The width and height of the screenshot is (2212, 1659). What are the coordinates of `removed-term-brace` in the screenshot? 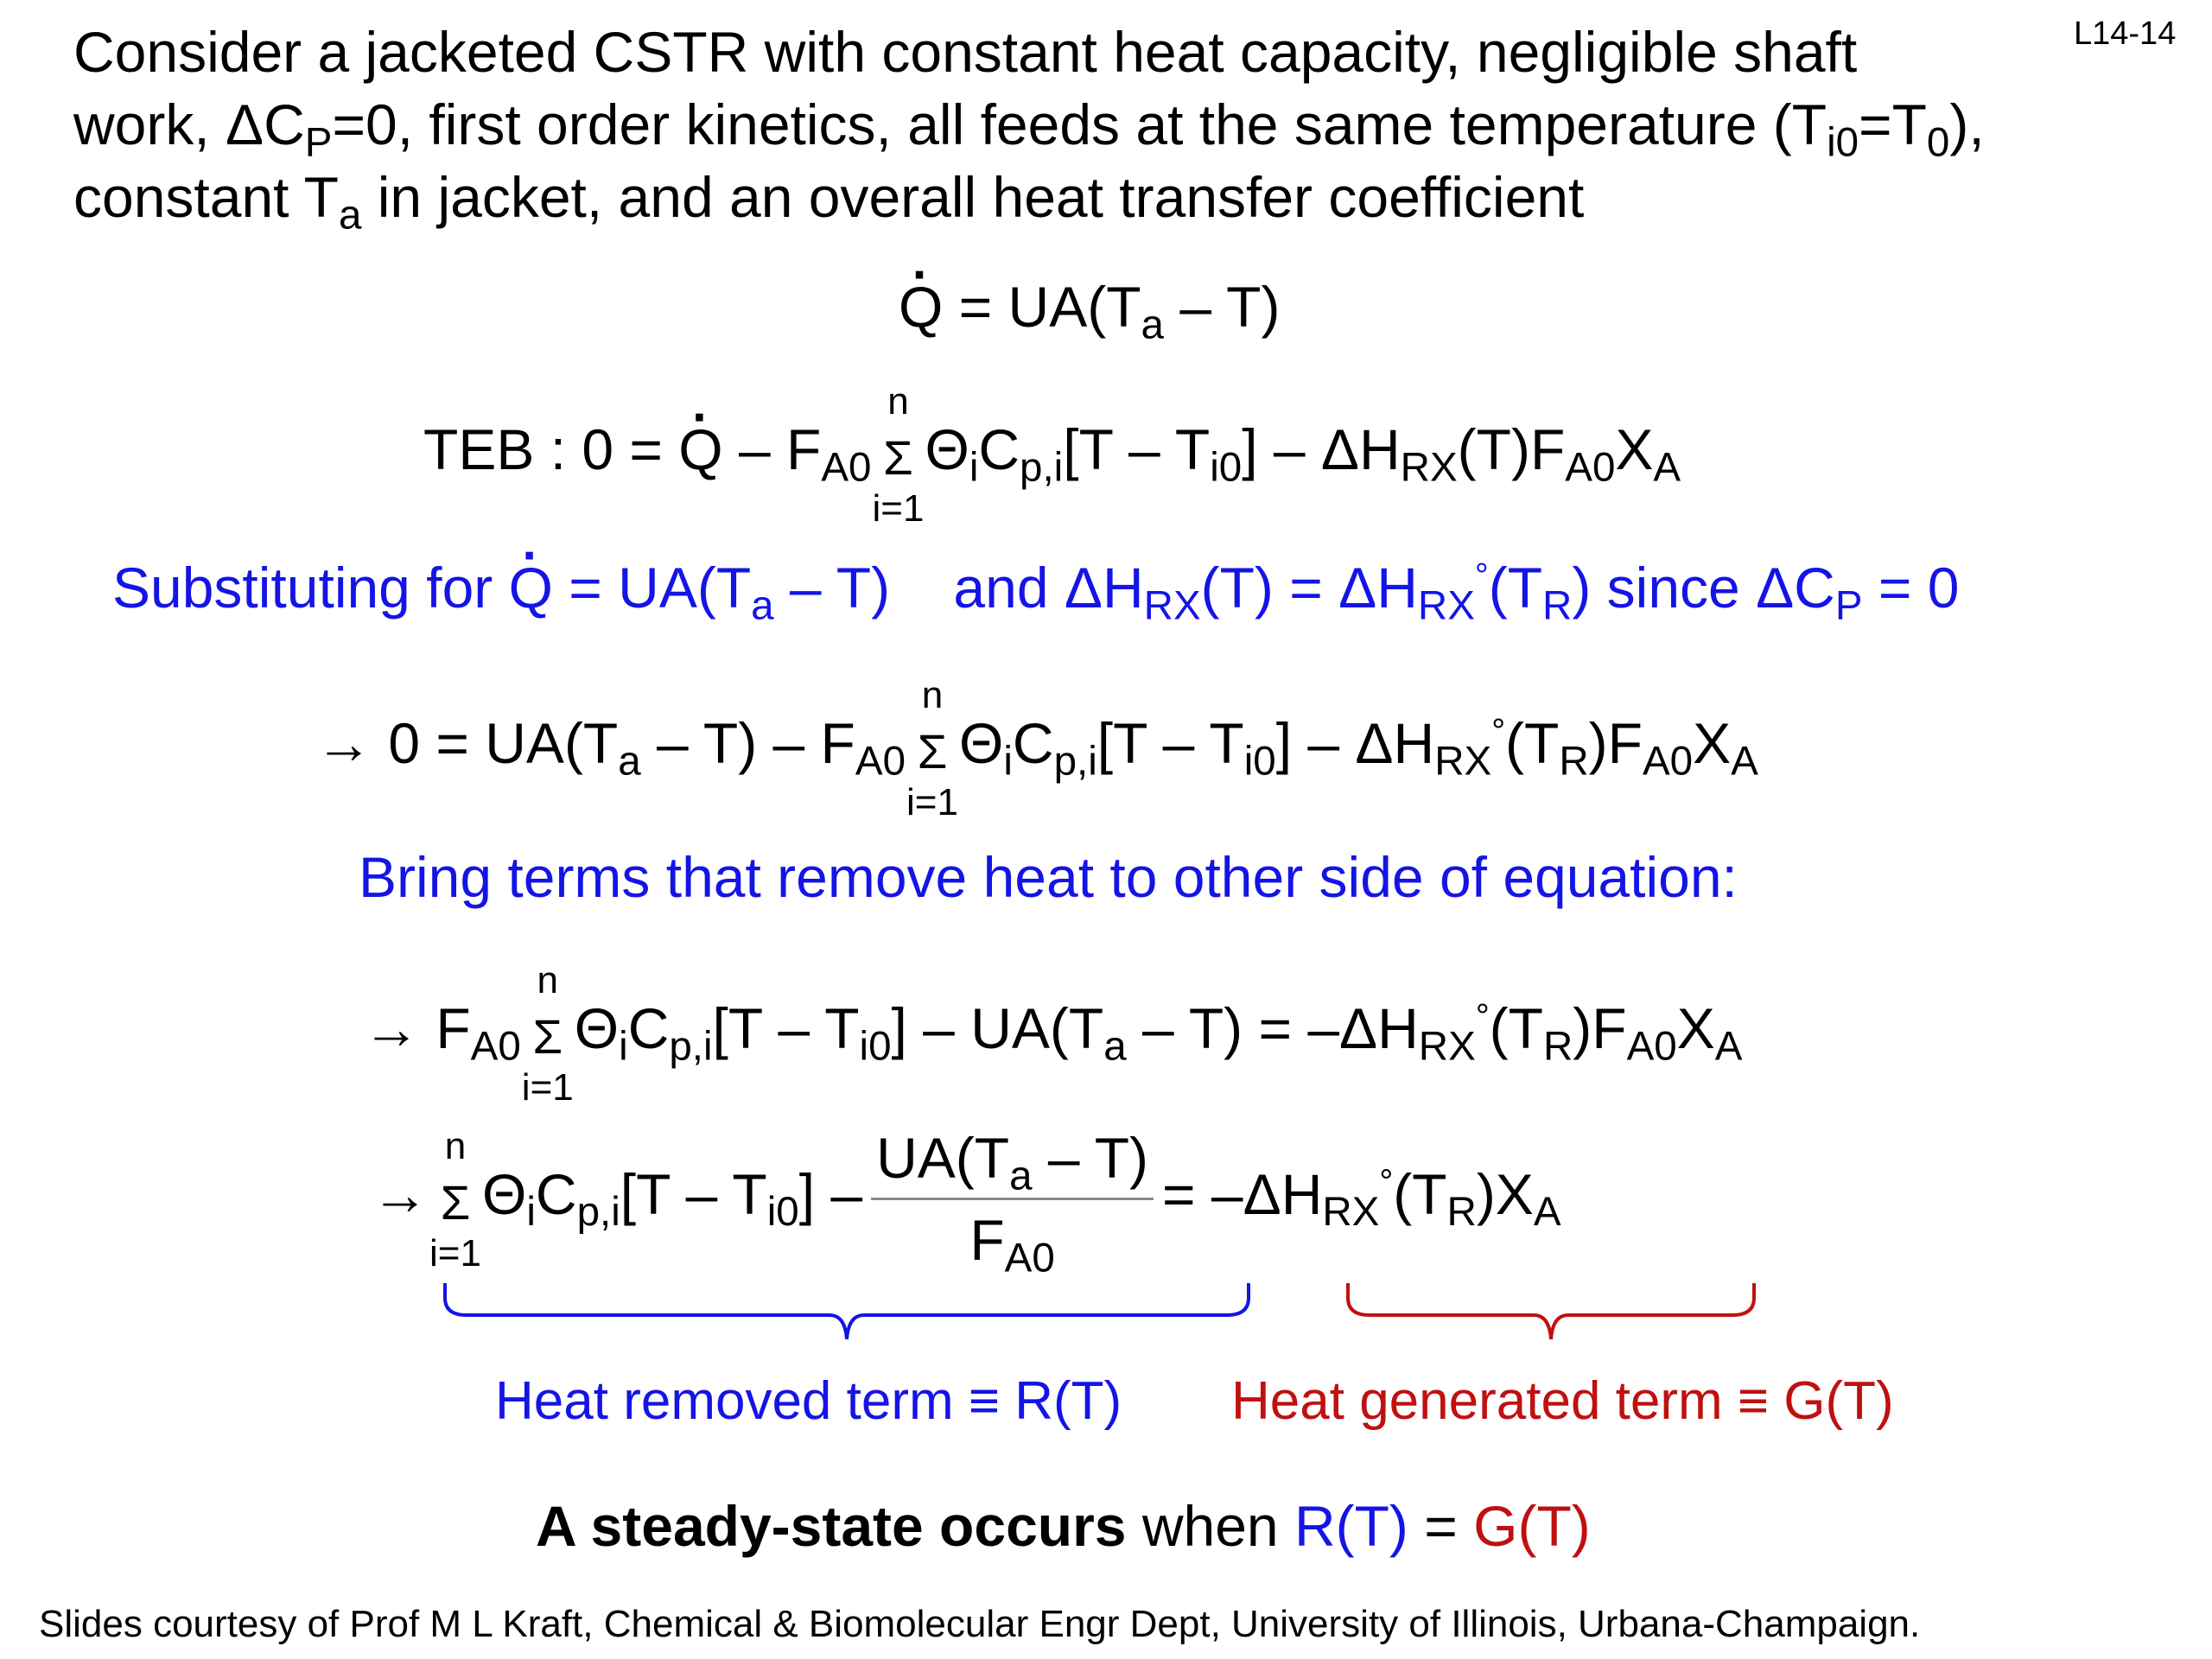 It's located at (846, 1311).